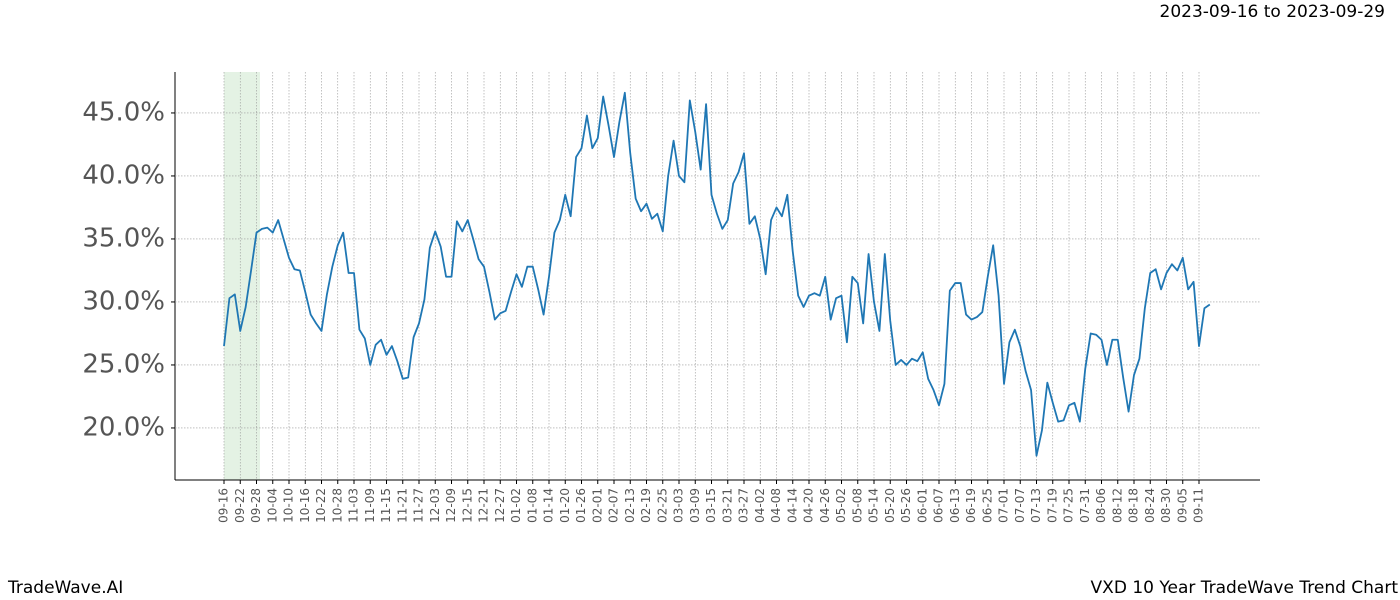 This screenshot has height=600, width=1400. Describe the element at coordinates (549, 505) in the screenshot. I see `x-tick-label: 01-14` at that location.